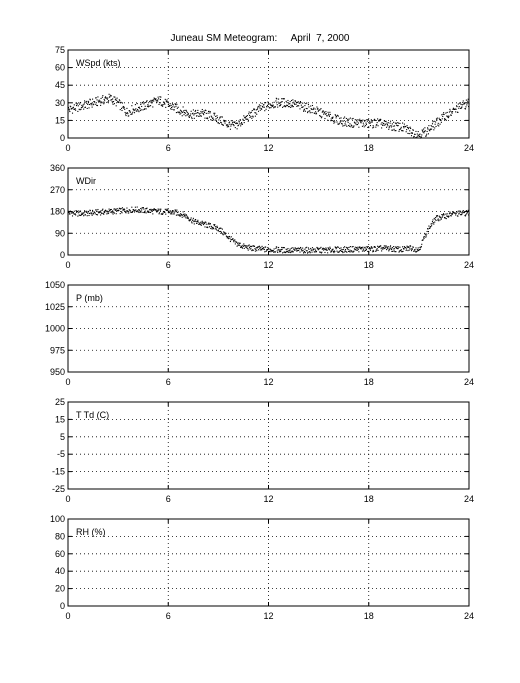 This screenshot has width=520, height=683. Describe the element at coordinates (62, 138) in the screenshot. I see `y-tick-label: 0` at that location.